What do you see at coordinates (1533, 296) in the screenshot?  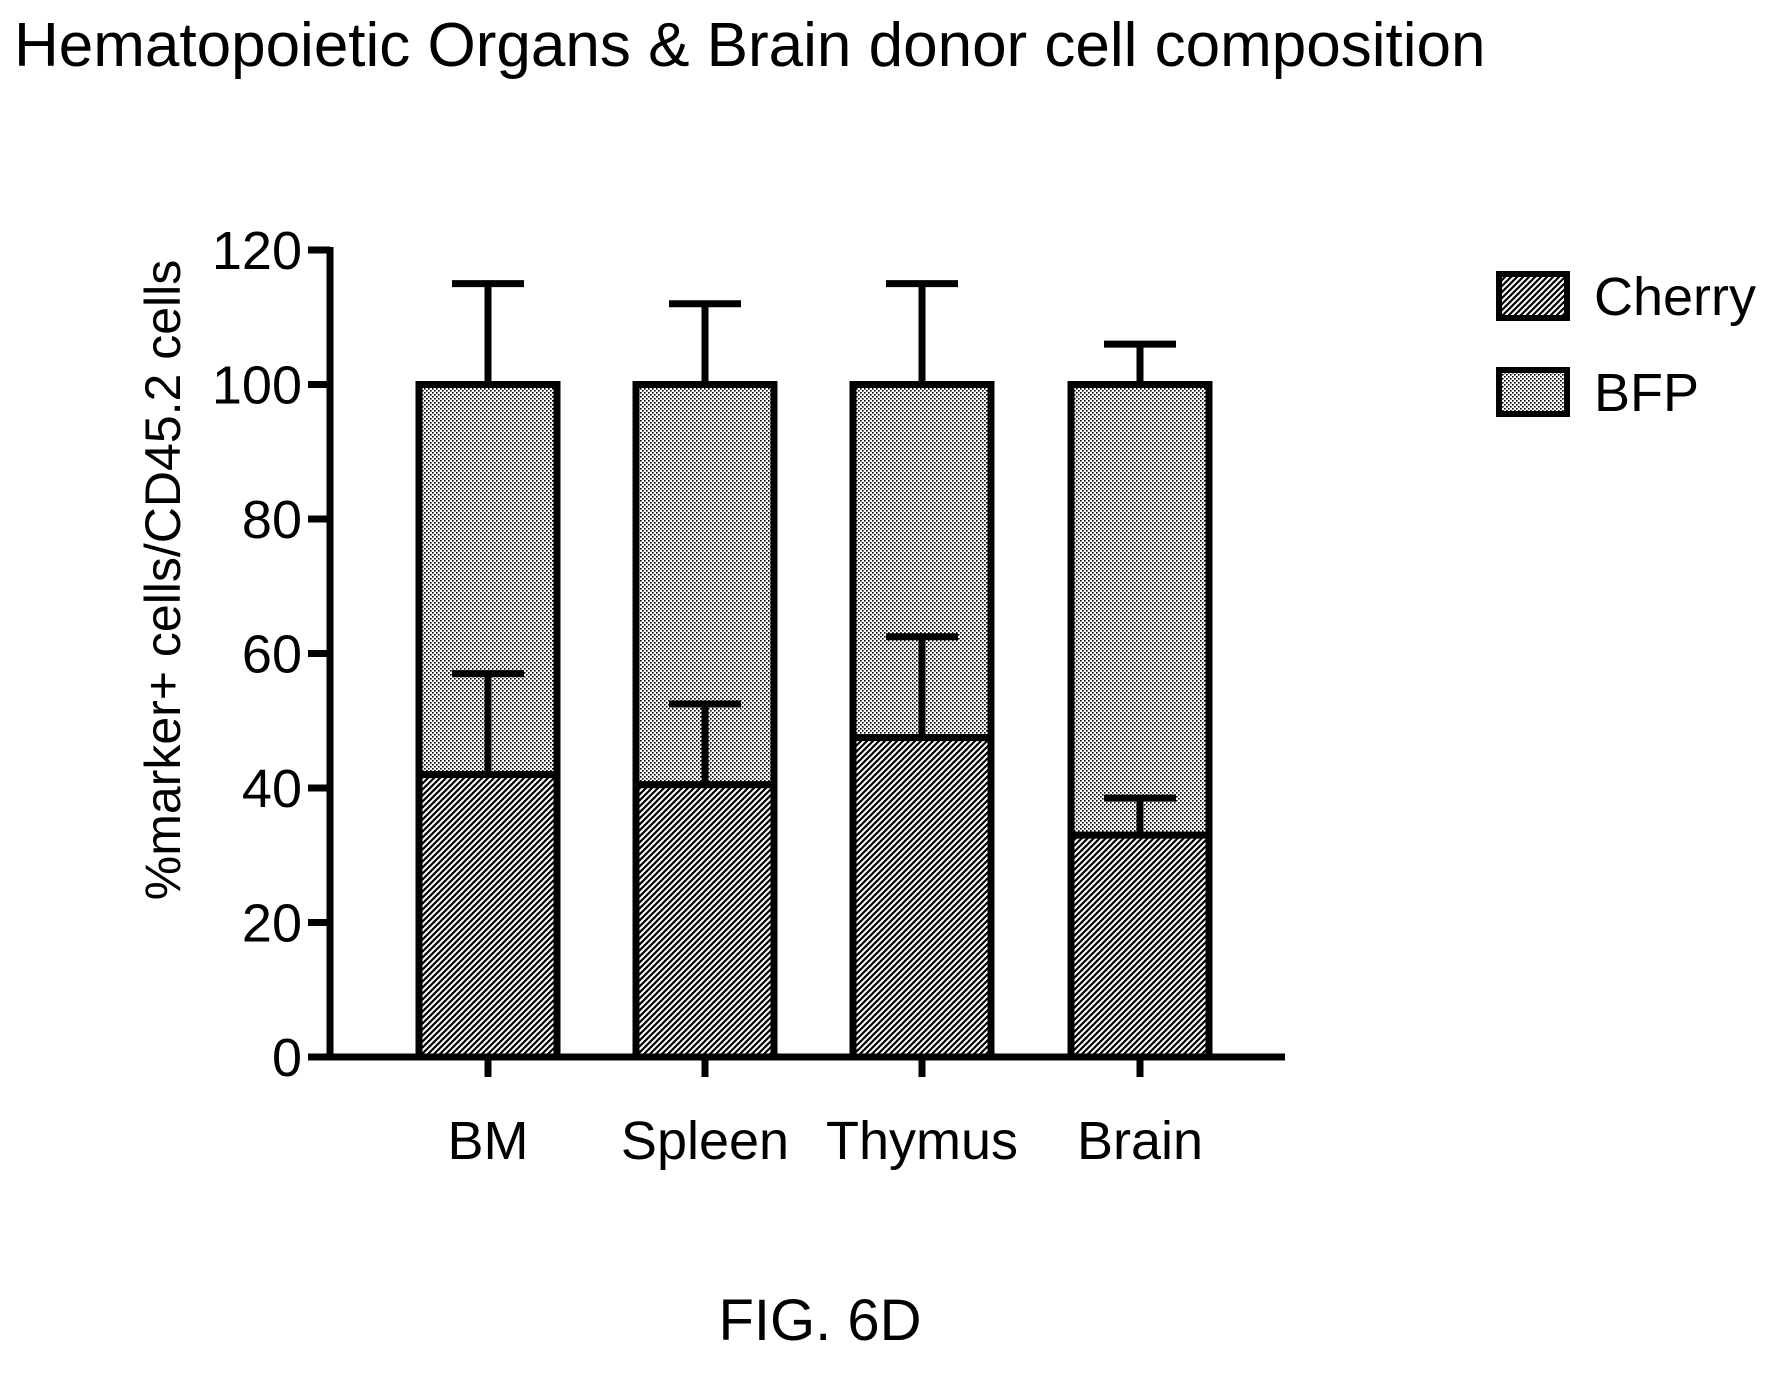 I see `legend-swatch-cherry` at bounding box center [1533, 296].